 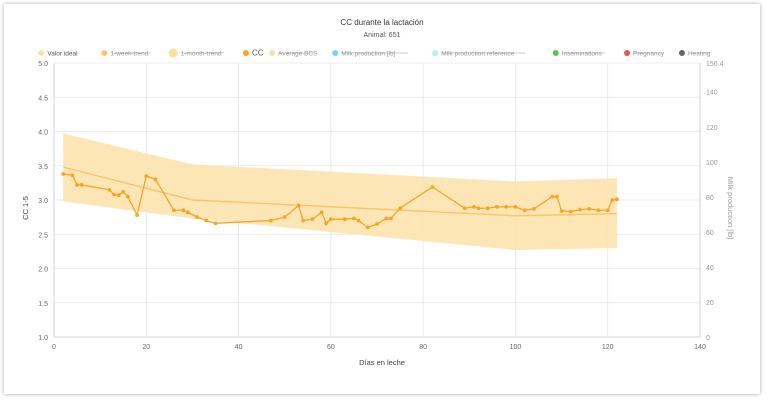 I want to click on y-tick-label: 4.0, so click(x=43, y=133).